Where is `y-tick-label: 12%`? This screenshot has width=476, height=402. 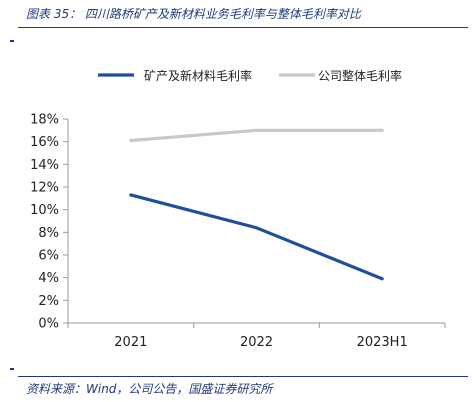 y-tick-label: 12% is located at coordinates (44, 188).